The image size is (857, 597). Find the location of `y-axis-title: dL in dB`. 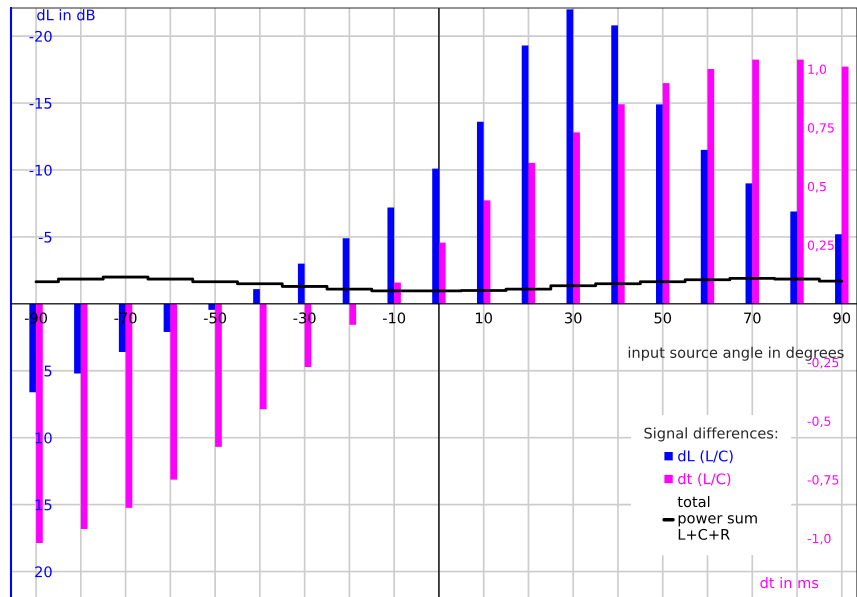

y-axis-title: dL in dB is located at coordinates (66, 14).